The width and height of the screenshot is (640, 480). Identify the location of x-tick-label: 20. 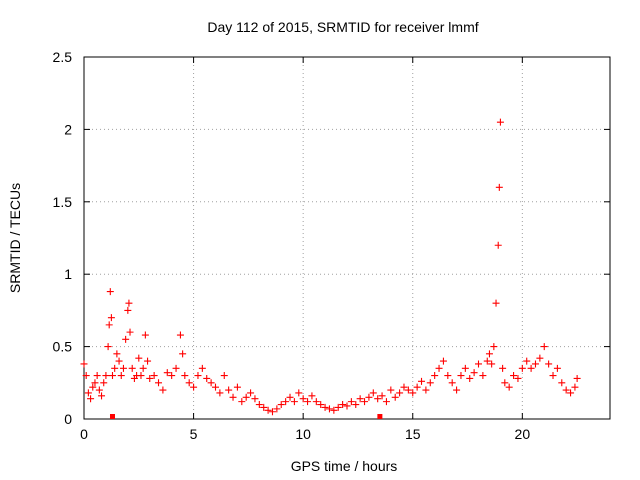
(523, 434).